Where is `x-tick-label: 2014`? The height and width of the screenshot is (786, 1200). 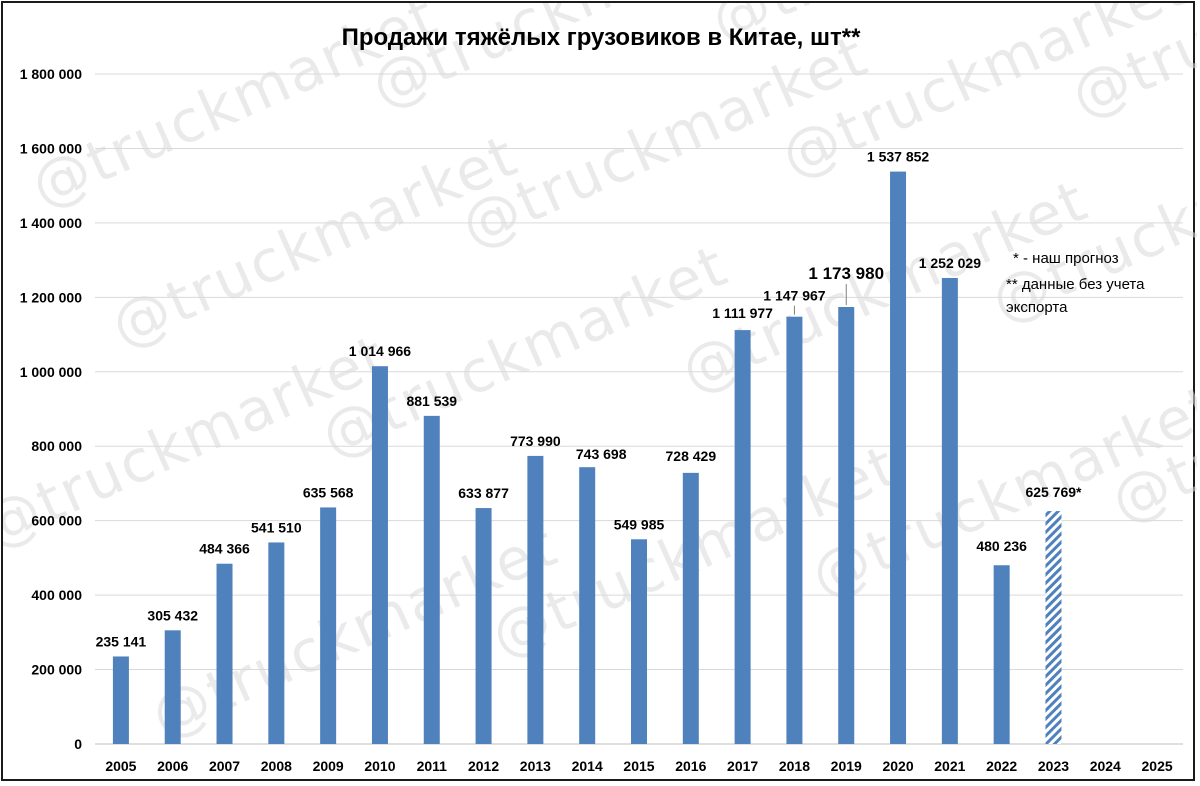 x-tick-label: 2014 is located at coordinates (587, 766).